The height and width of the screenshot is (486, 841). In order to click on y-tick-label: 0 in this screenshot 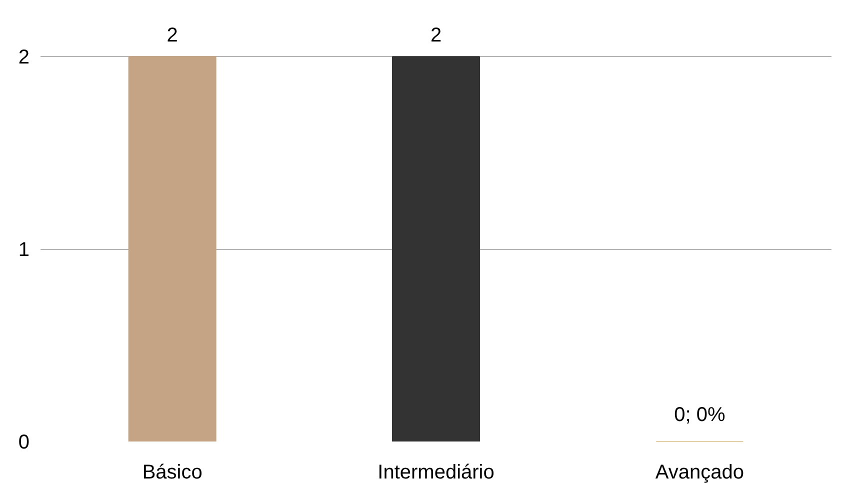, I will do `click(24, 443)`.